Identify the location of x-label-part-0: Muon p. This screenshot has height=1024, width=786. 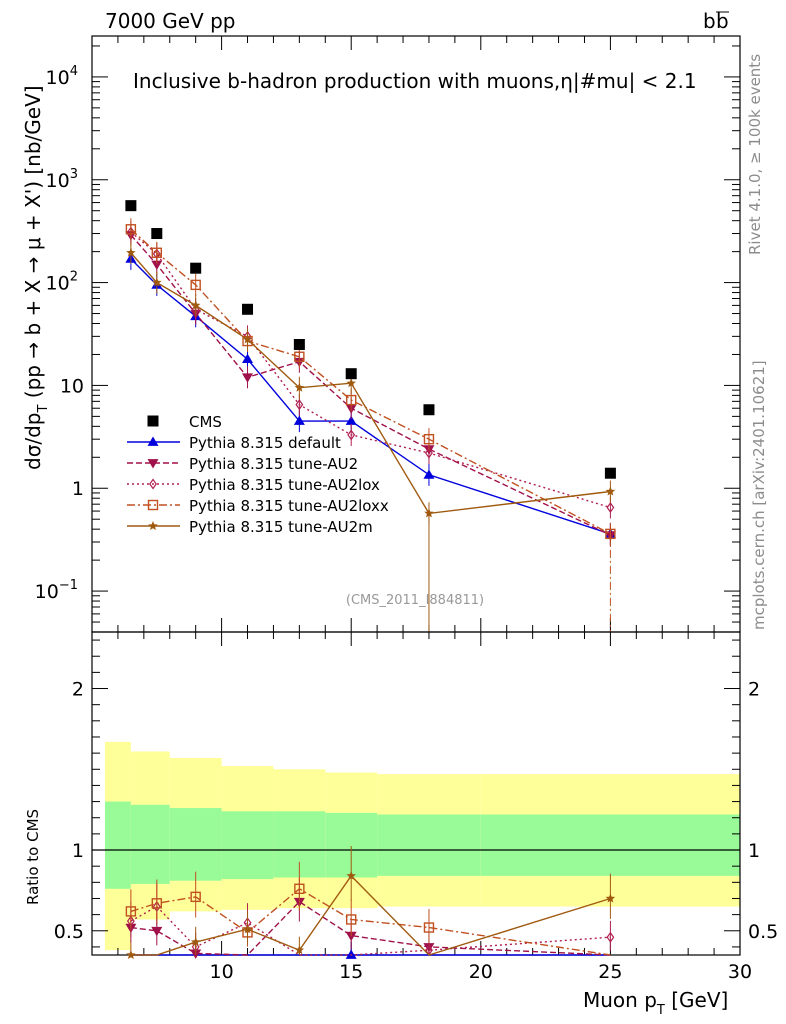
(620, 1000).